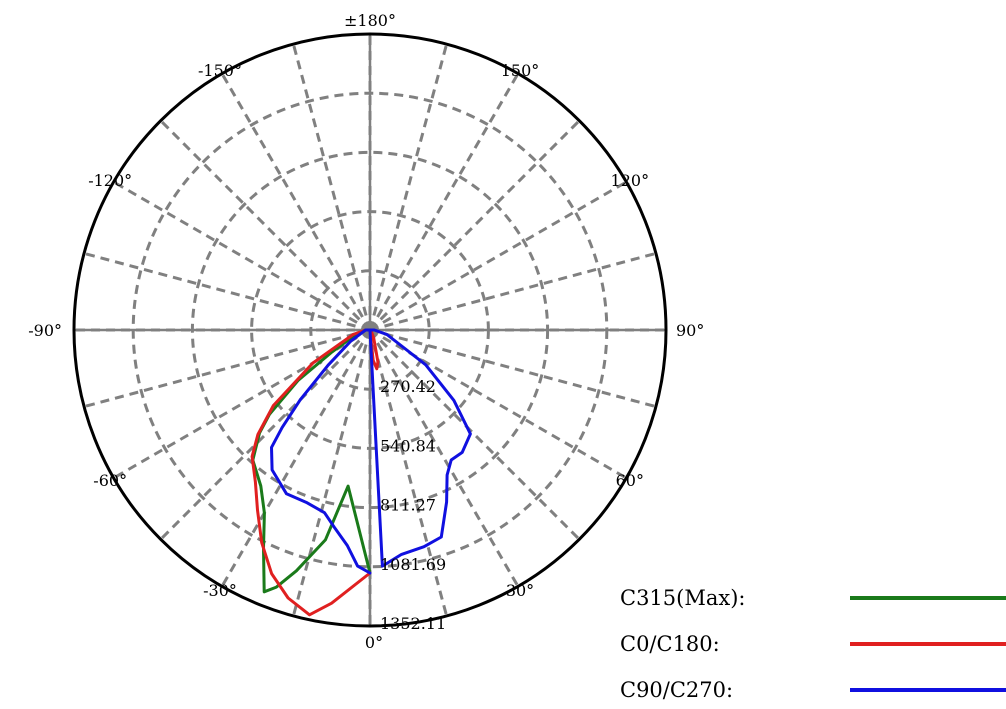  What do you see at coordinates (813, 644) in the screenshot?
I see `legend: C315(Max): C0/C180: C90/C270:` at bounding box center [813, 644].